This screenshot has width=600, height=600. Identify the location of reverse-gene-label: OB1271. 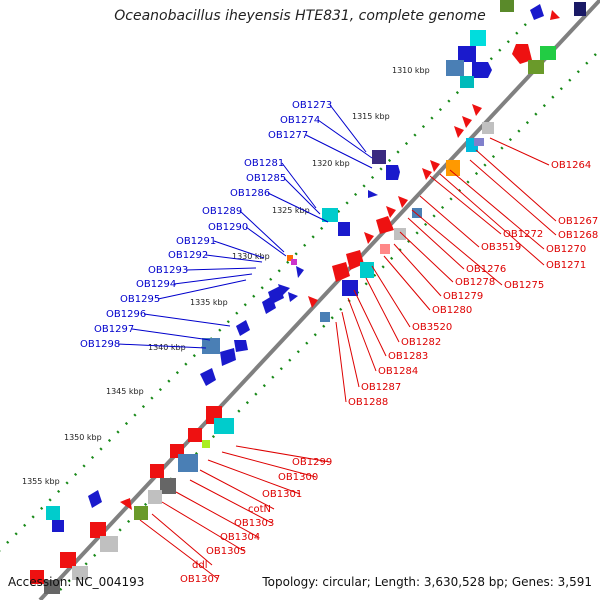
(566, 265).